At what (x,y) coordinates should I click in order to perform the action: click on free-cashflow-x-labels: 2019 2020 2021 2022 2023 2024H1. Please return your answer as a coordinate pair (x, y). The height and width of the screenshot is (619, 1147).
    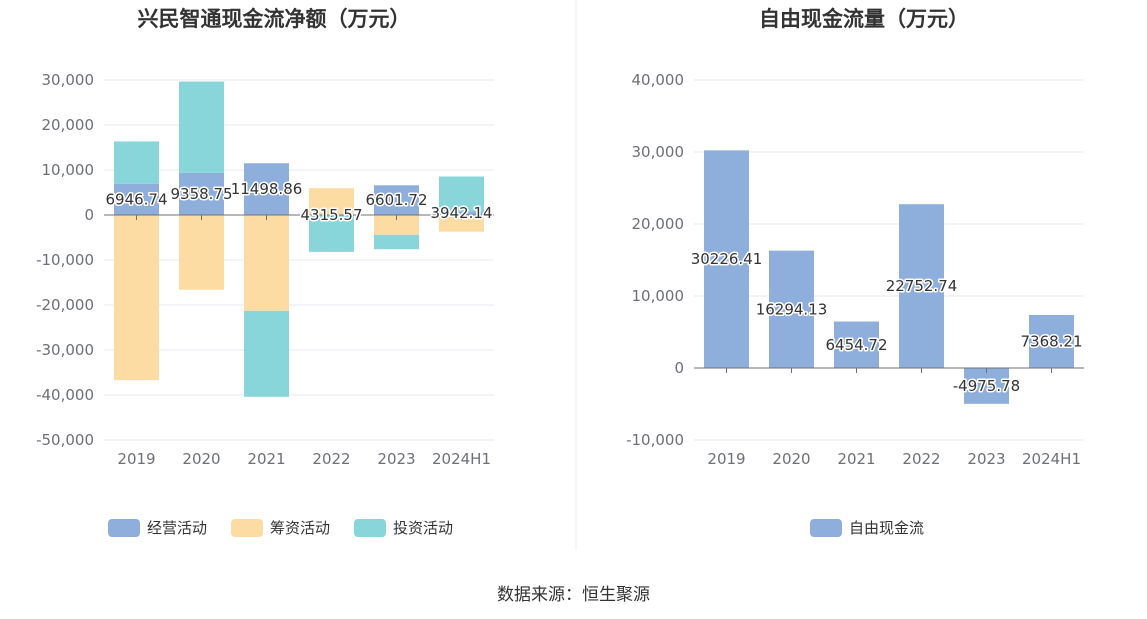
    Looking at the image, I should click on (894, 459).